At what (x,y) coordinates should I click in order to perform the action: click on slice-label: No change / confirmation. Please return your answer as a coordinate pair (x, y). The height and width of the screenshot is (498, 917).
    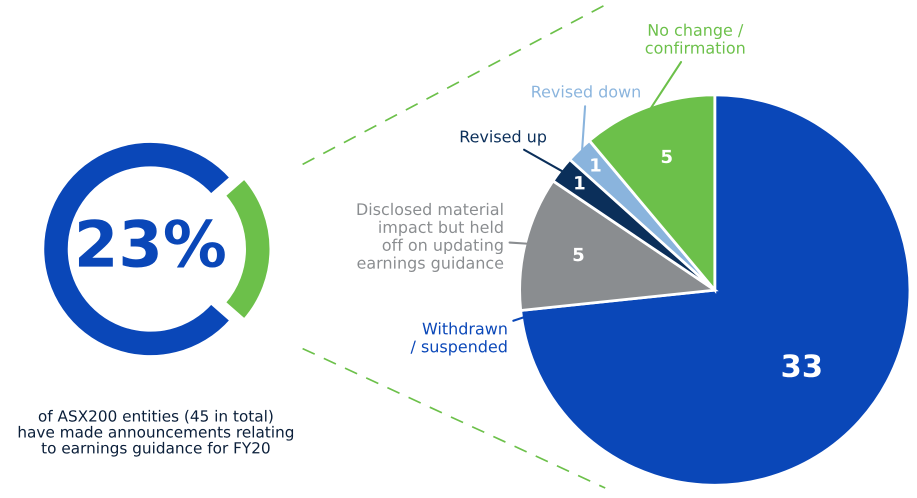
    Looking at the image, I should click on (695, 39).